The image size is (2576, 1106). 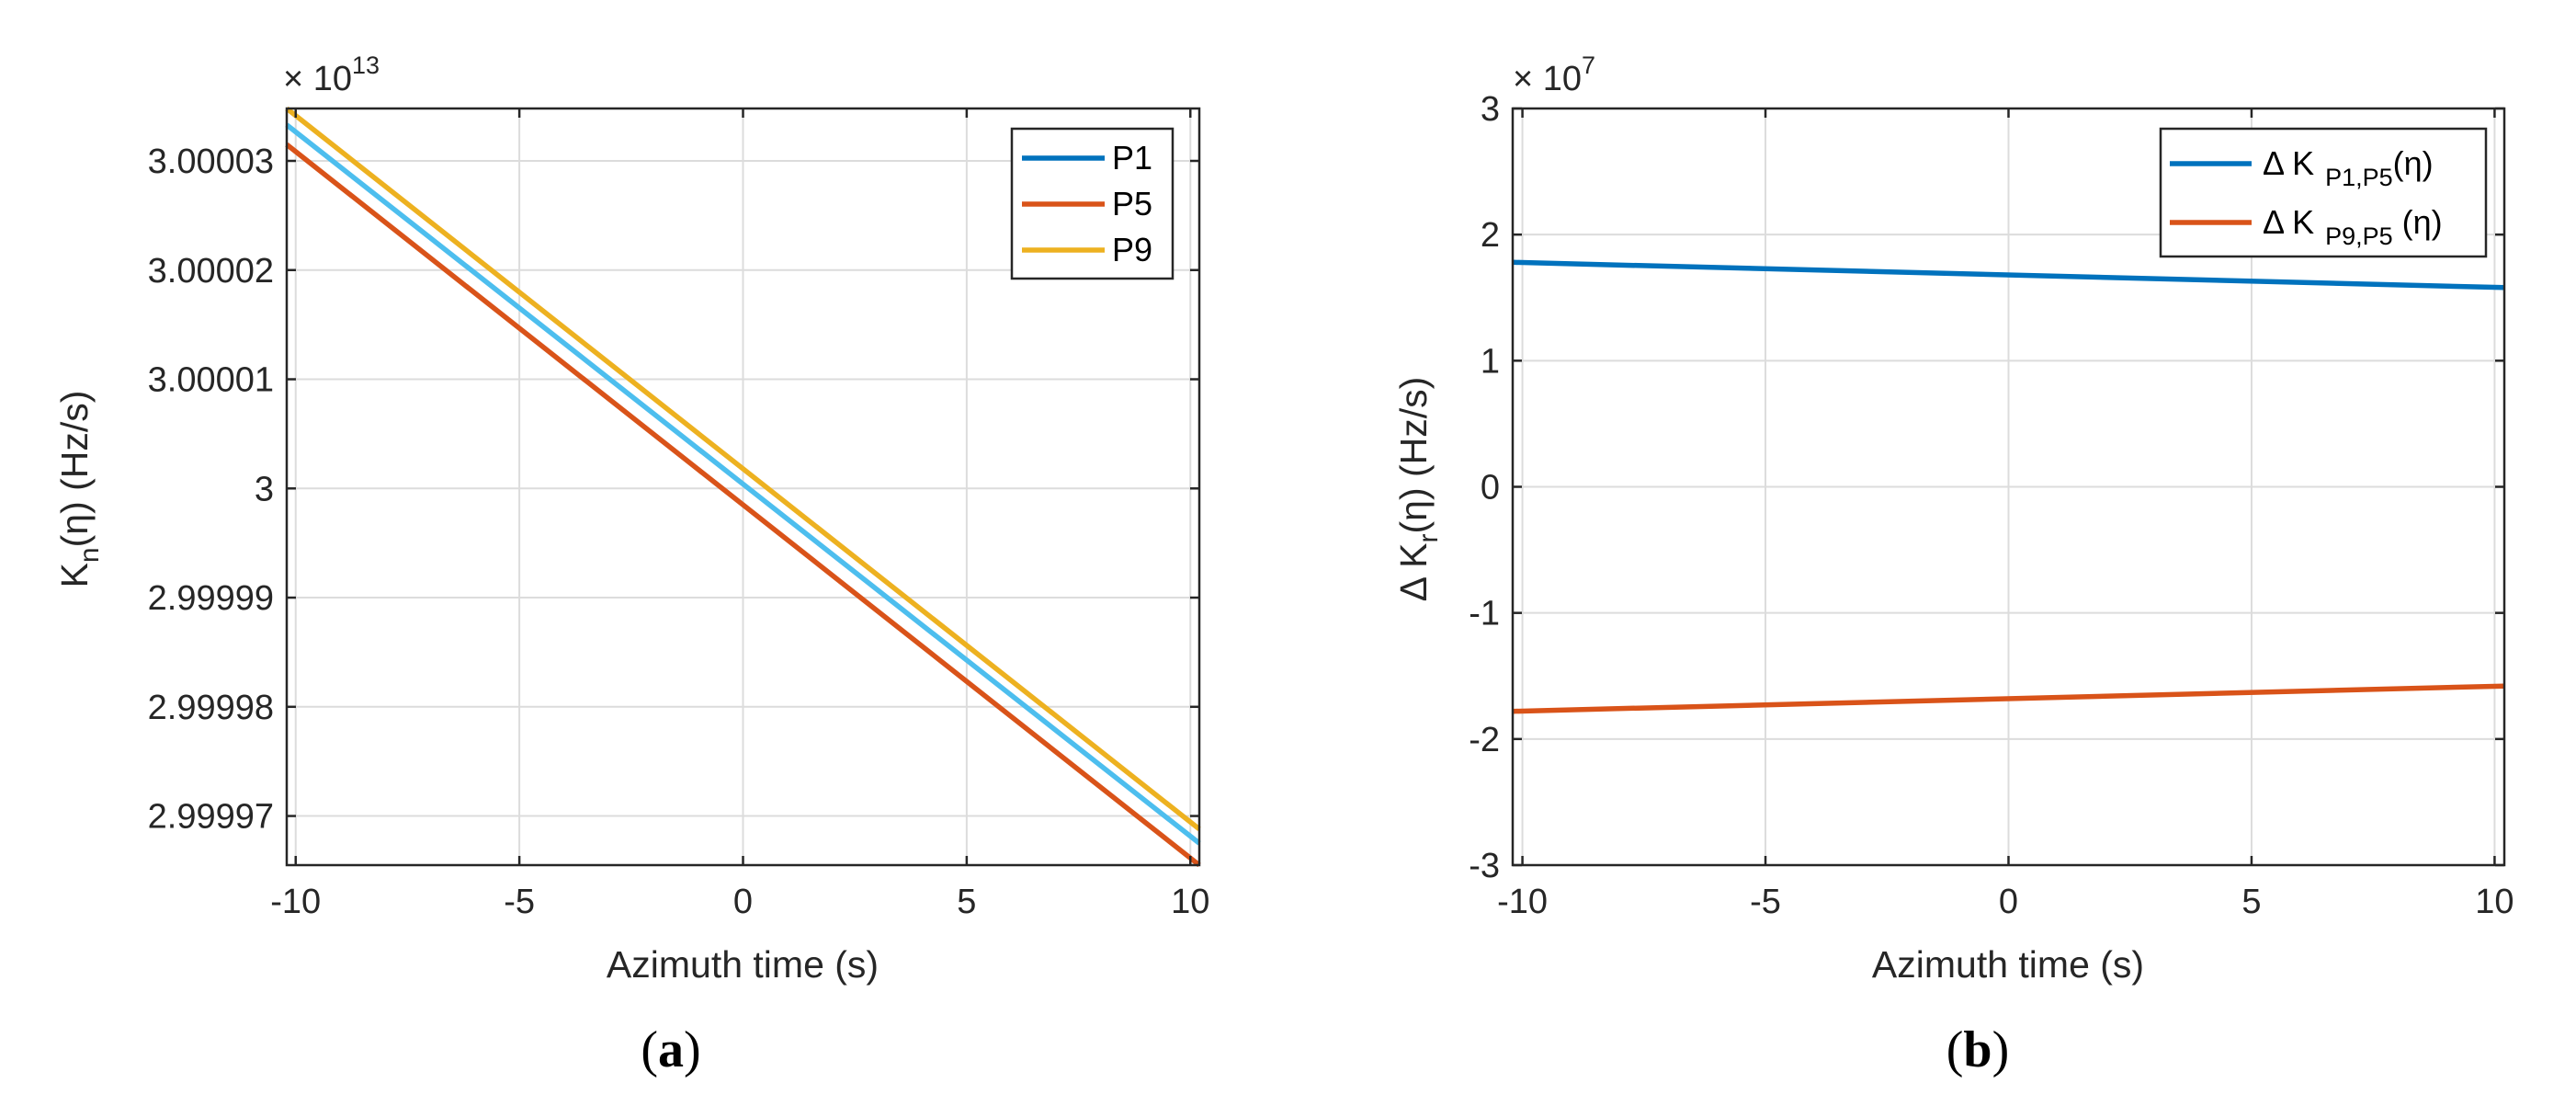 What do you see at coordinates (519, 902) in the screenshot?
I see `chart-a-xtick-label-1: -5` at bounding box center [519, 902].